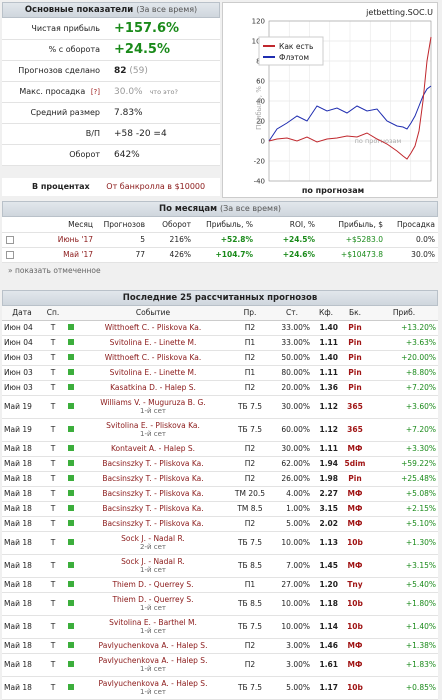 This screenshot has height=700, width=442. I want to click on tips-col-date: Дата, so click(22, 313).